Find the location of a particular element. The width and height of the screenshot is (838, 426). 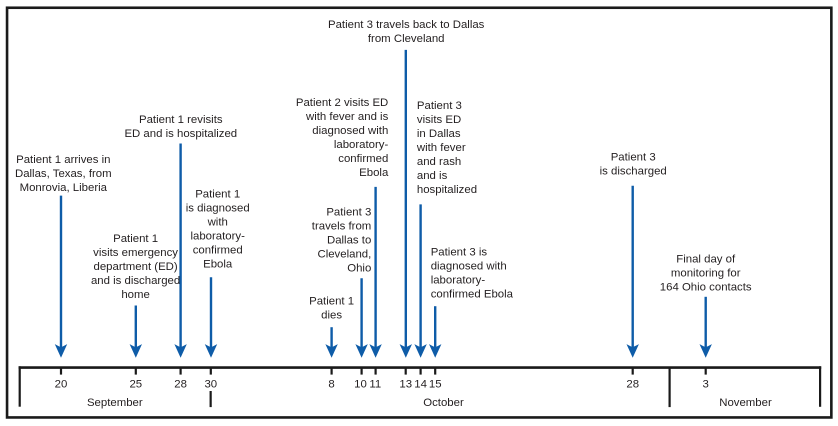

svg-text: dies is located at coordinates (331, 316).